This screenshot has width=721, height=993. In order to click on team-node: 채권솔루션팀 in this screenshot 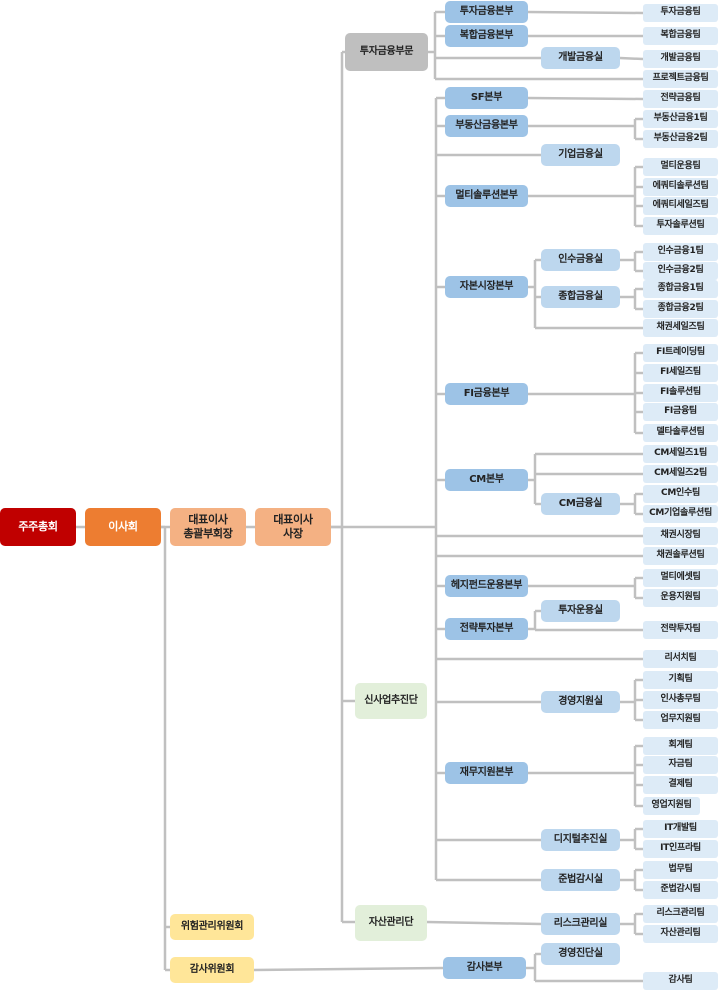, I will do `click(680, 556)`.